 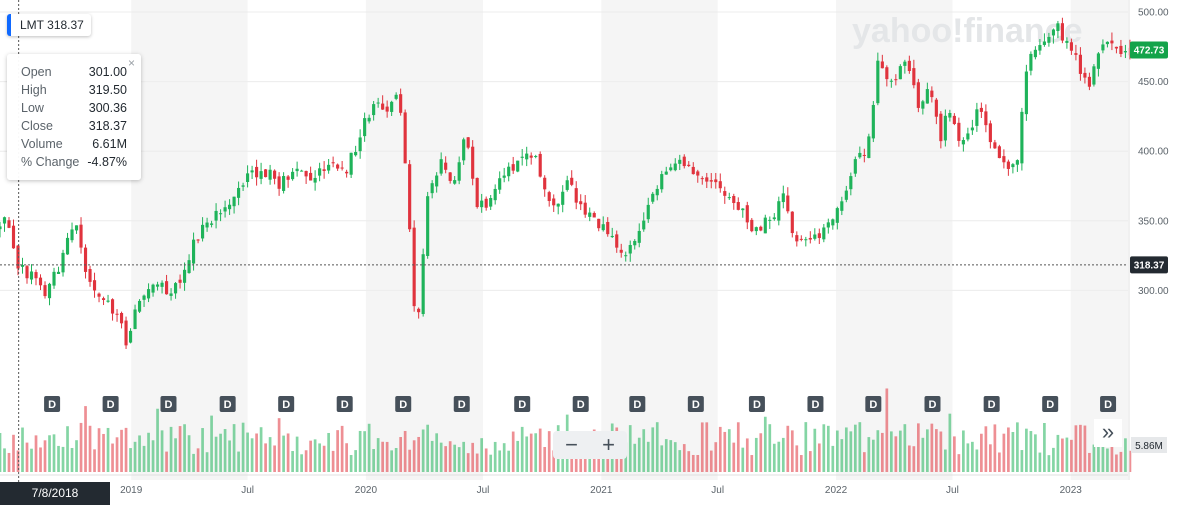 What do you see at coordinates (49, 25) in the screenshot?
I see `symbol-chip: LMT 318.37` at bounding box center [49, 25].